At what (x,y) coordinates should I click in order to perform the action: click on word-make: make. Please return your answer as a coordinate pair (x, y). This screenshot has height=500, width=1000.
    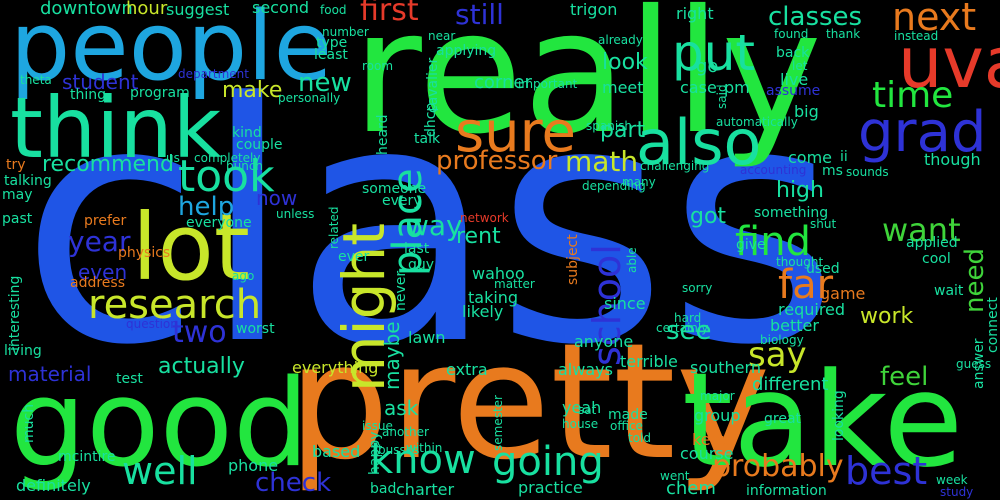
    Looking at the image, I should click on (252, 90).